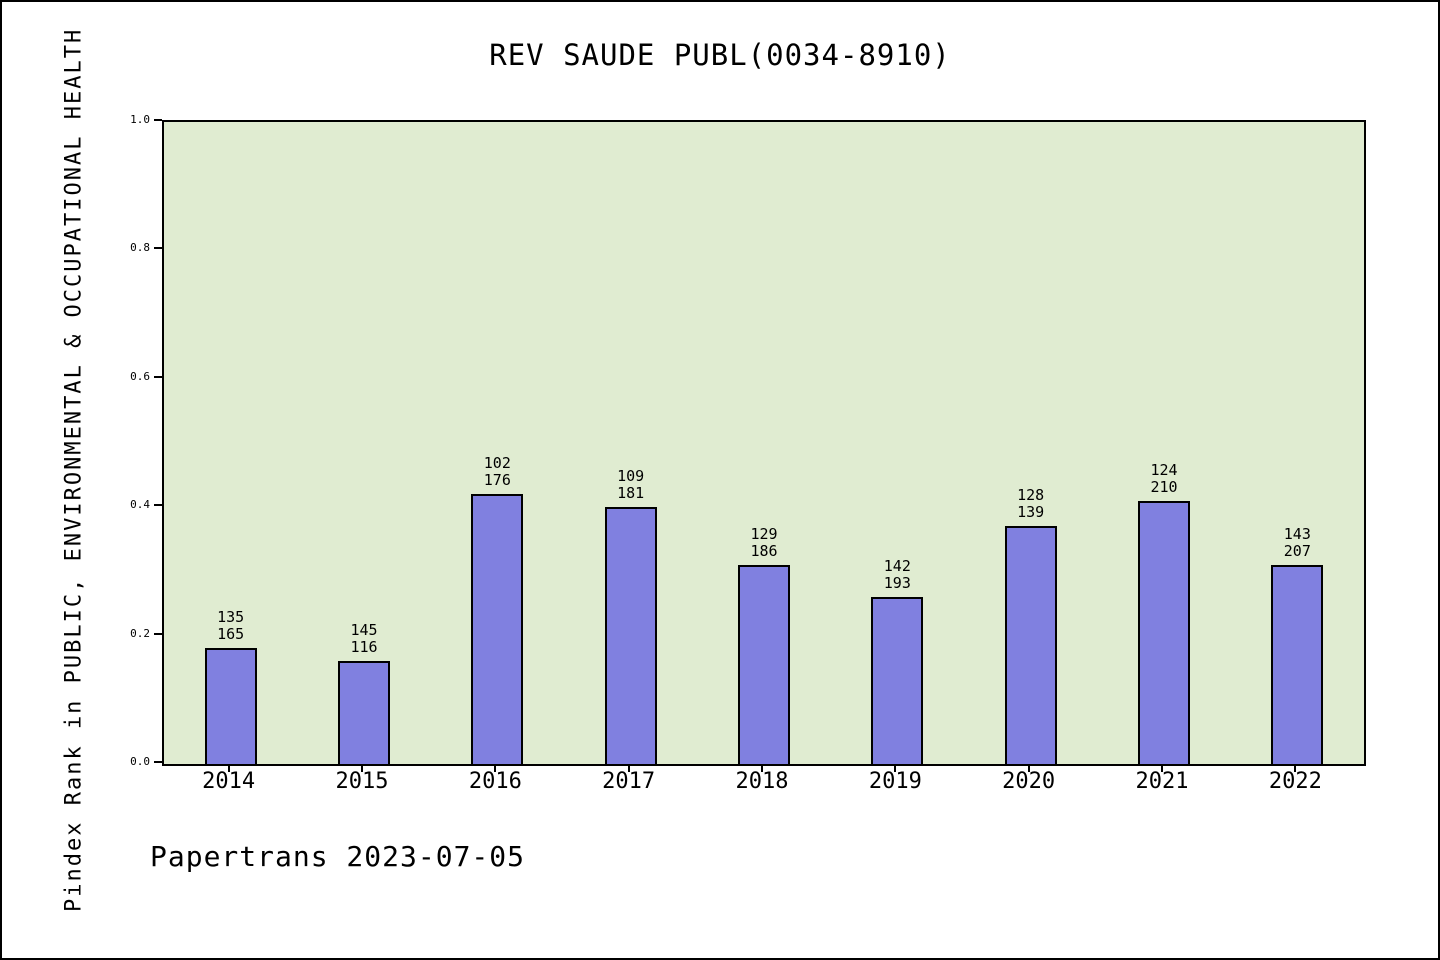 Image resolution: width=1440 pixels, height=960 pixels. Describe the element at coordinates (895, 768) in the screenshot. I see `x-tick-2019` at that location.